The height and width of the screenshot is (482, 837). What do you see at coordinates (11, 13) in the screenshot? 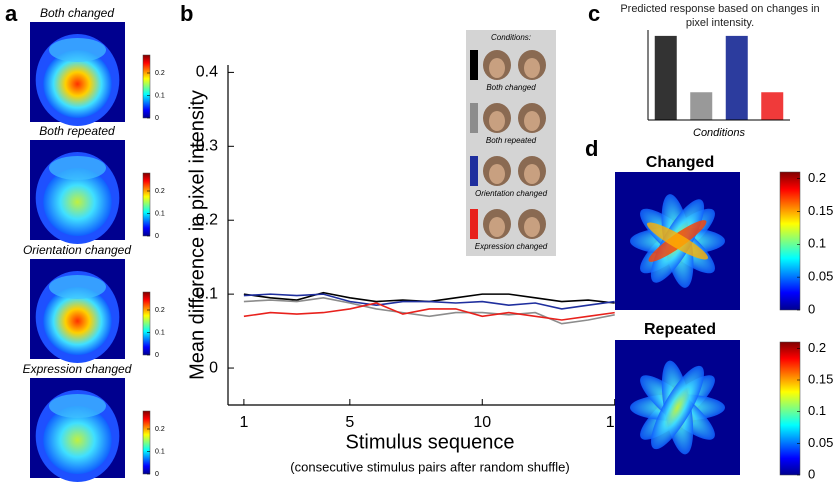
I see `panel-label: a` at bounding box center [11, 13].